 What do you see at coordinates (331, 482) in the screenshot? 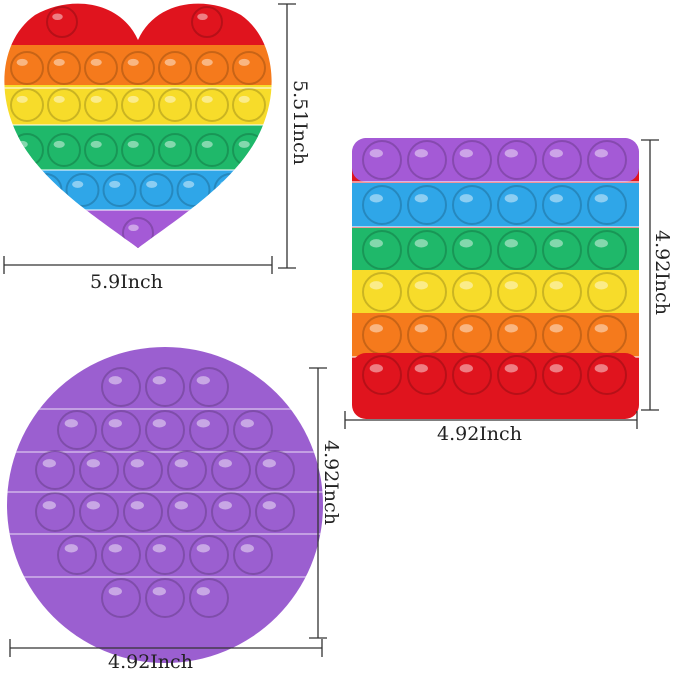
I see `circle-height-label: 4.92Inch` at bounding box center [331, 482].